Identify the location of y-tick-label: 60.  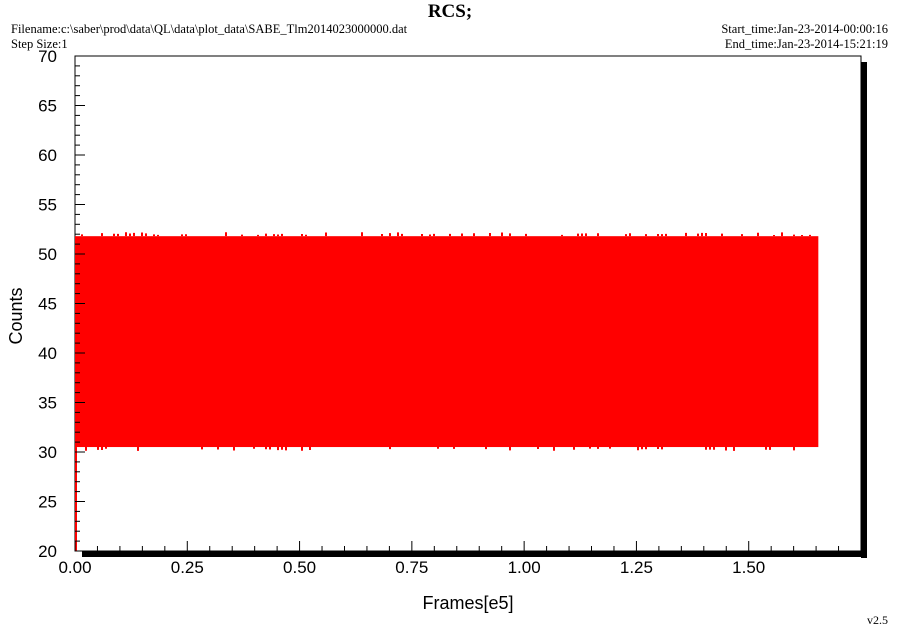
(47, 155).